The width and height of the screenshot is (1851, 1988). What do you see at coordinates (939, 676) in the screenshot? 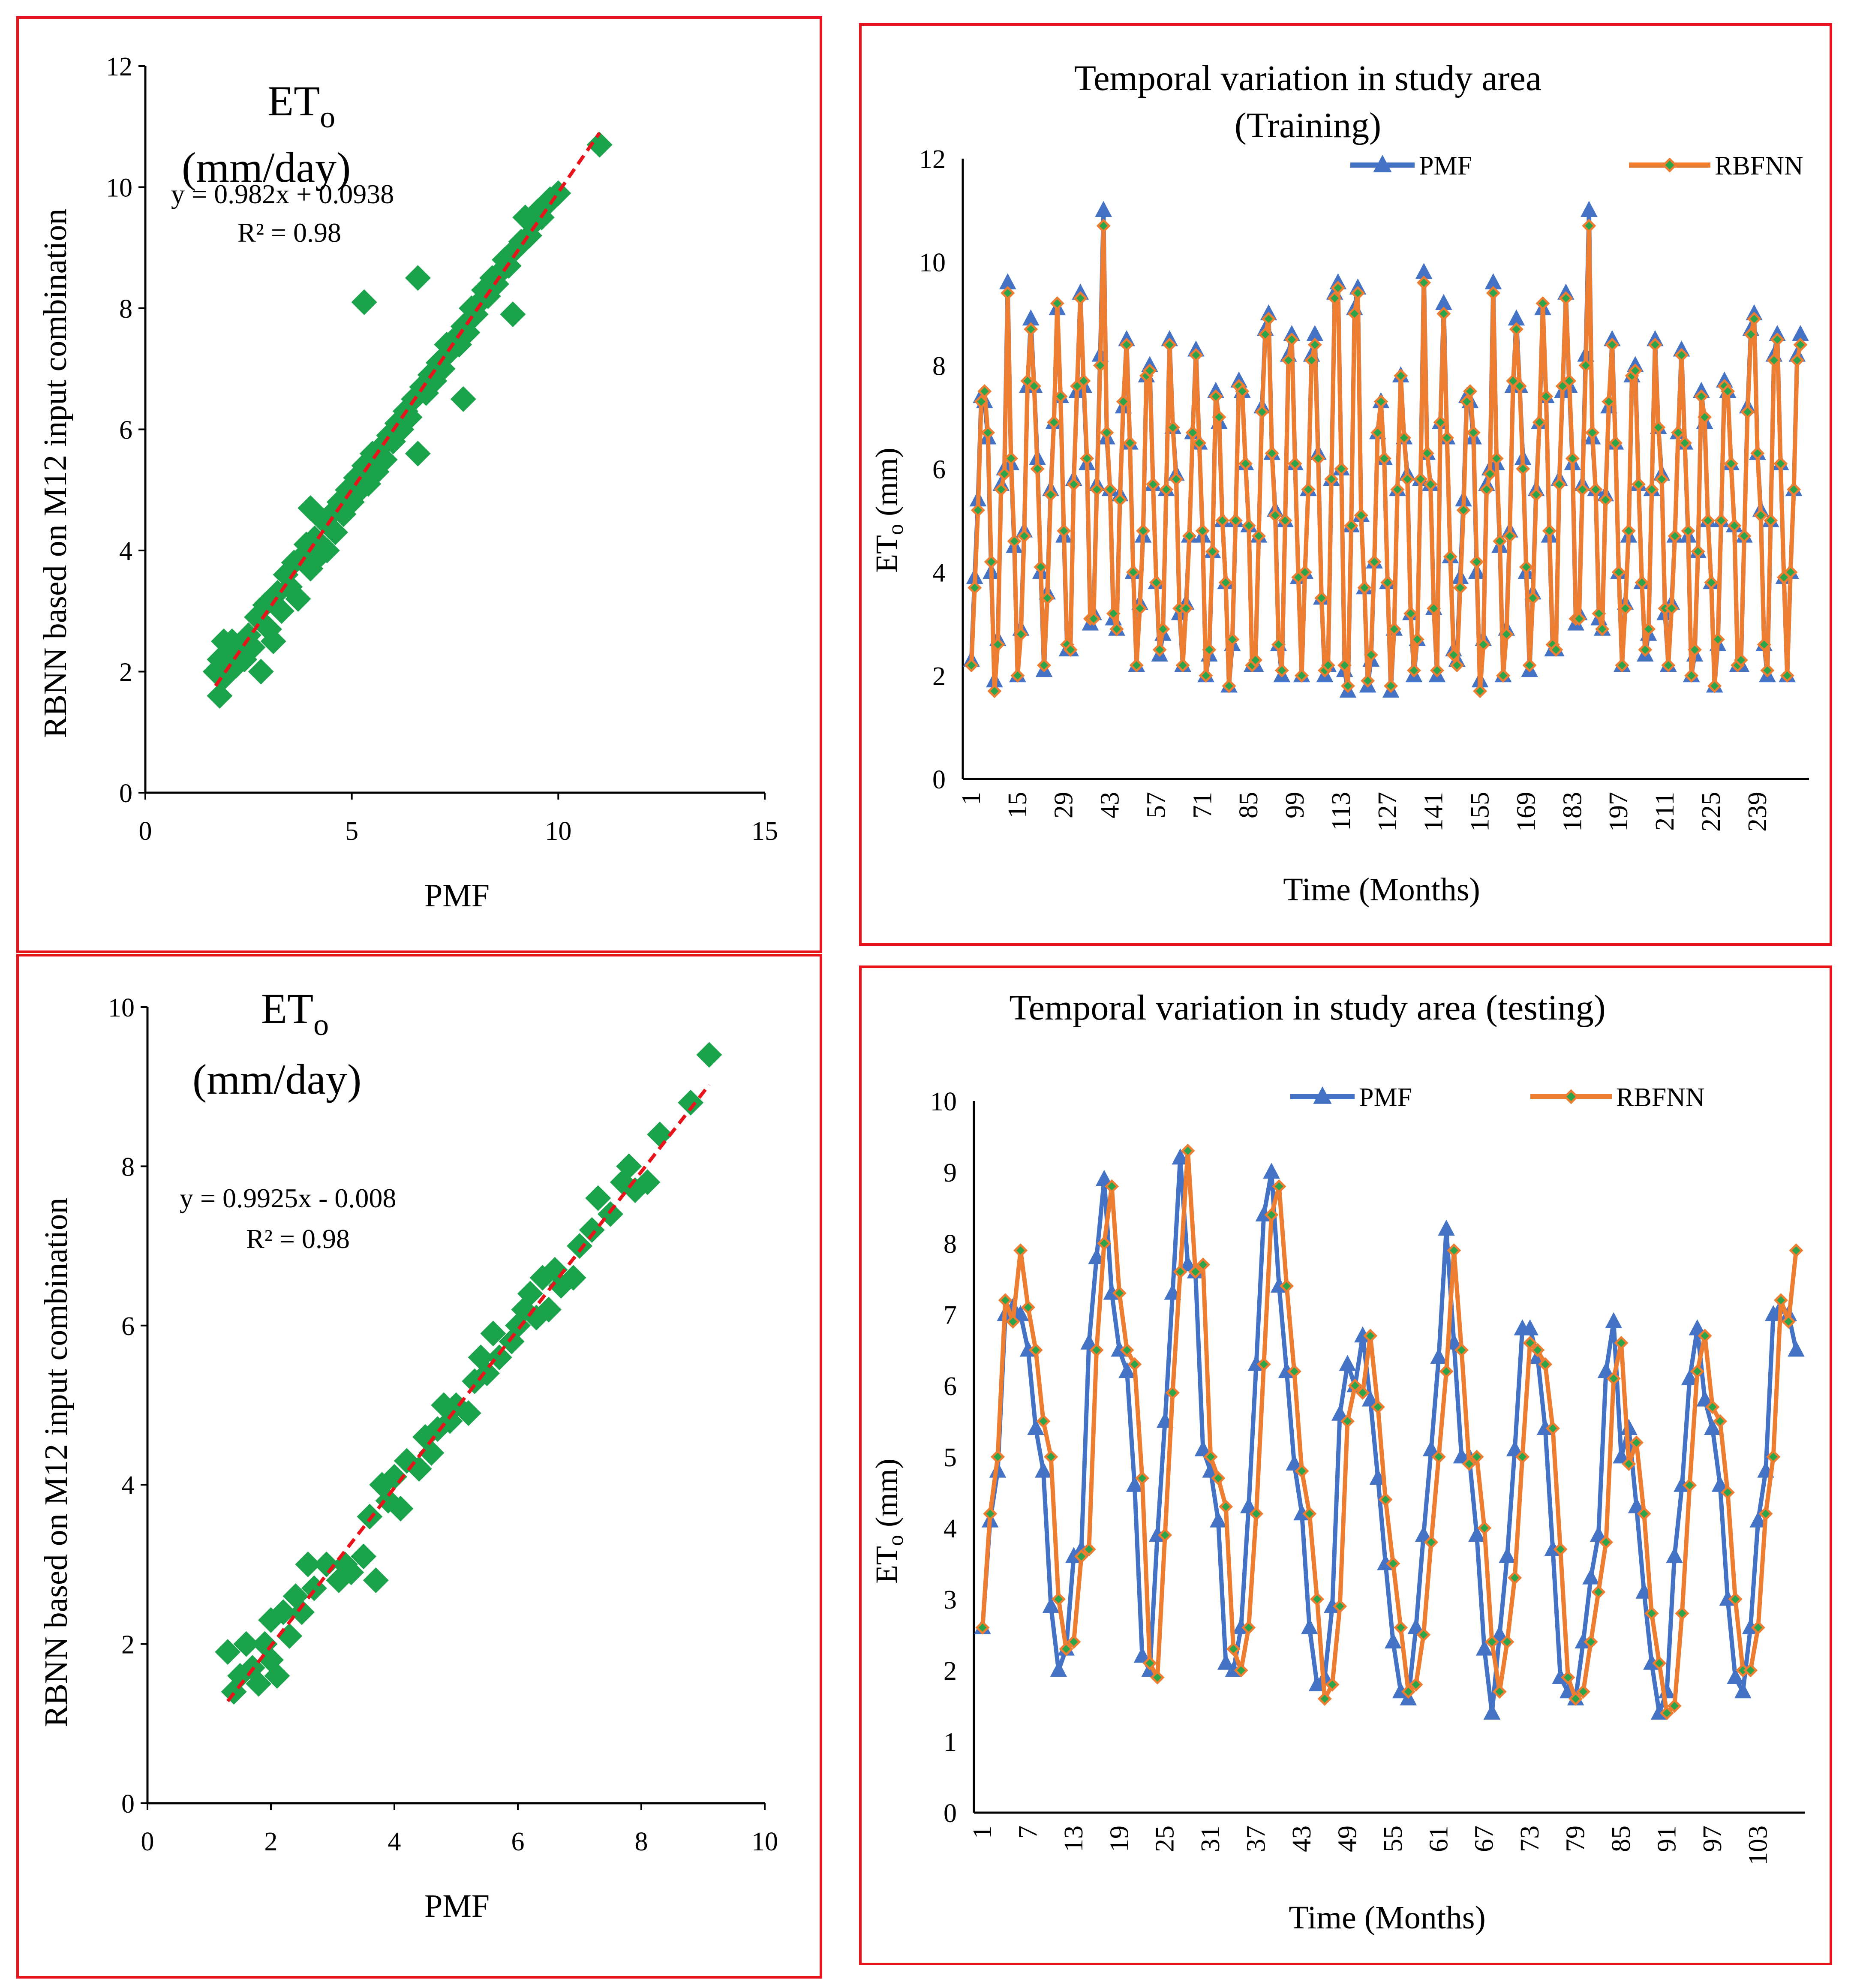
I see `y-tick-label: 2` at bounding box center [939, 676].